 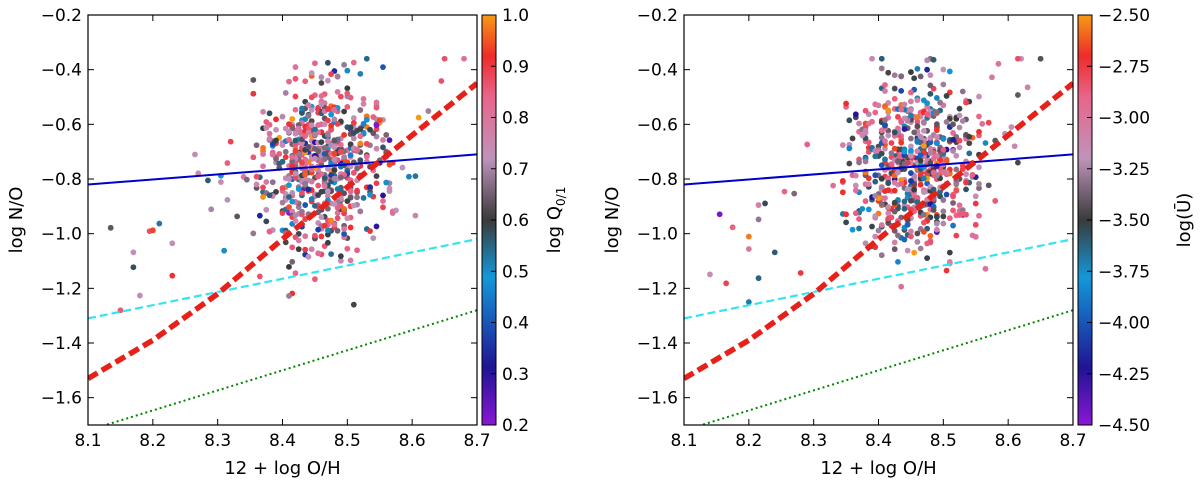 I want to click on y-tick-label: −1.4, so click(x=657, y=344).